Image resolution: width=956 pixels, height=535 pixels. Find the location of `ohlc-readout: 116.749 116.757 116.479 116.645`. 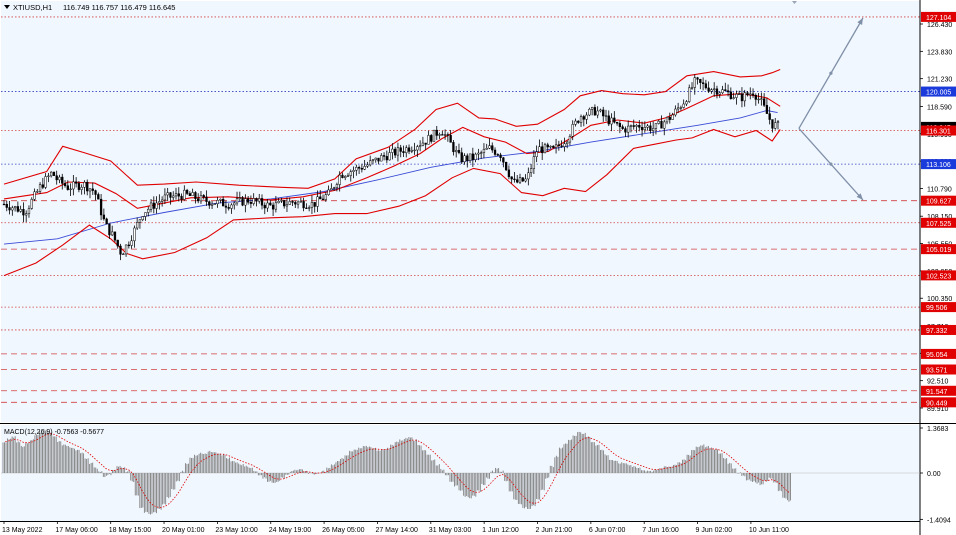

ohlc-readout: 116.749 116.757 116.479 116.645 is located at coordinates (119, 7).